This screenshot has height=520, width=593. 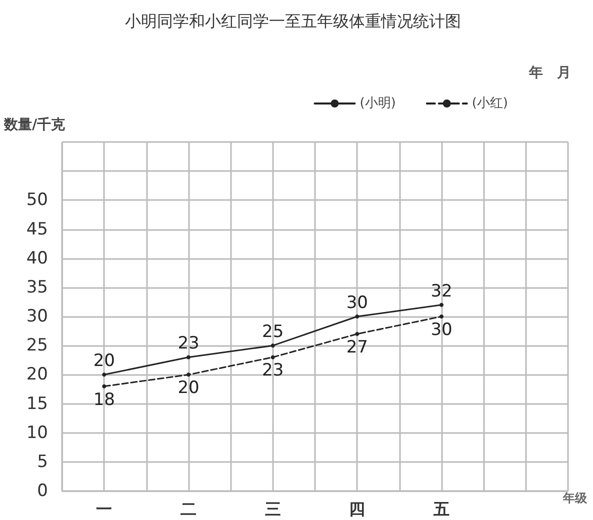 I want to click on y-tick-label: 10, so click(x=37, y=432).